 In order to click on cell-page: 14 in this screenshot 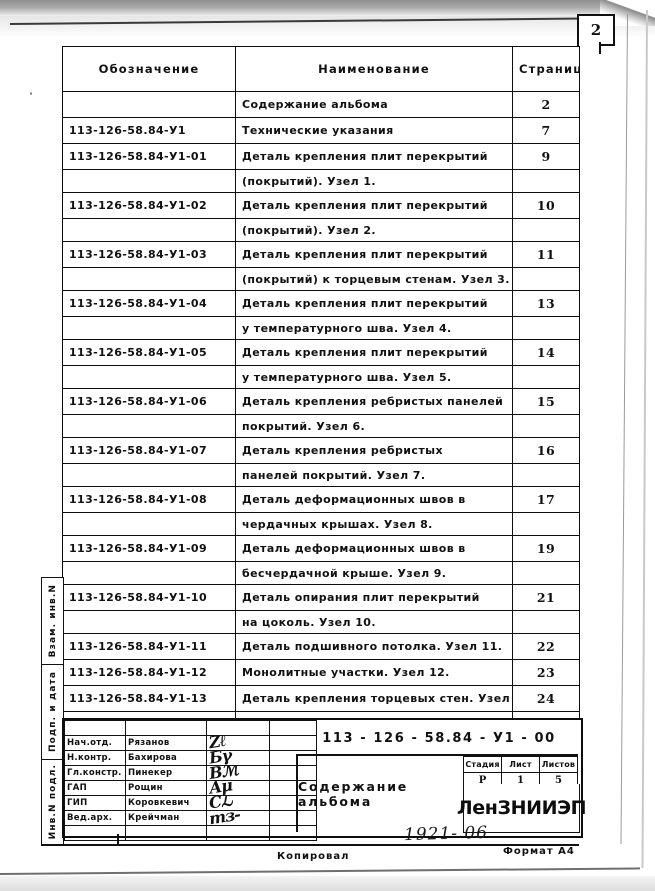, I will do `click(546, 352)`.